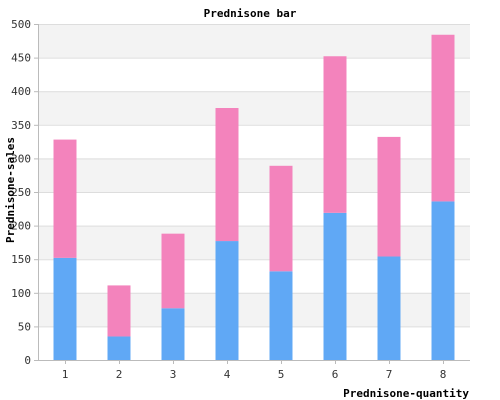 The width and height of the screenshot is (500, 400). I want to click on y-tick-label: 250, so click(21, 192).